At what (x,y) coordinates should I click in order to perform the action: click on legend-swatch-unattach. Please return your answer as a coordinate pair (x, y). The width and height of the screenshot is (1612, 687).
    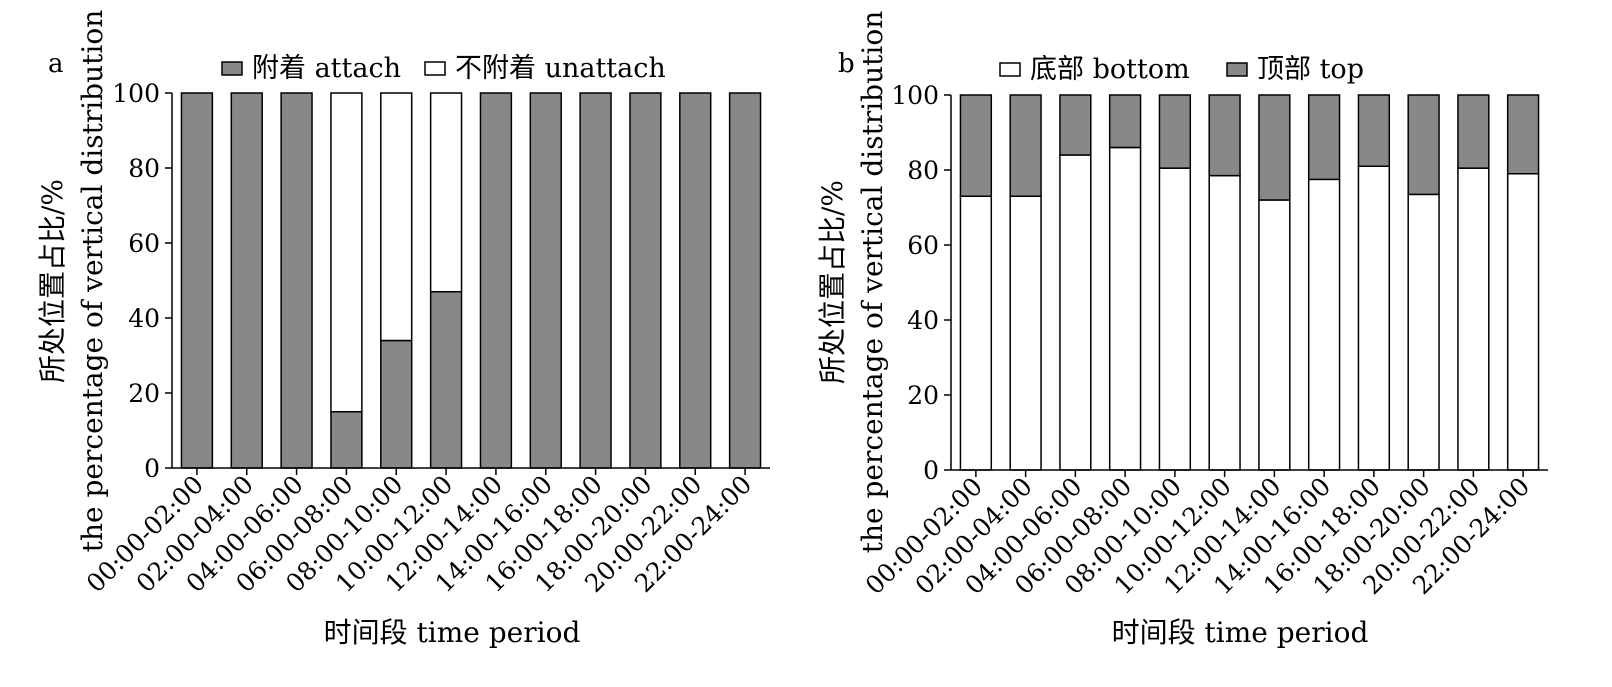
    Looking at the image, I should click on (435, 68).